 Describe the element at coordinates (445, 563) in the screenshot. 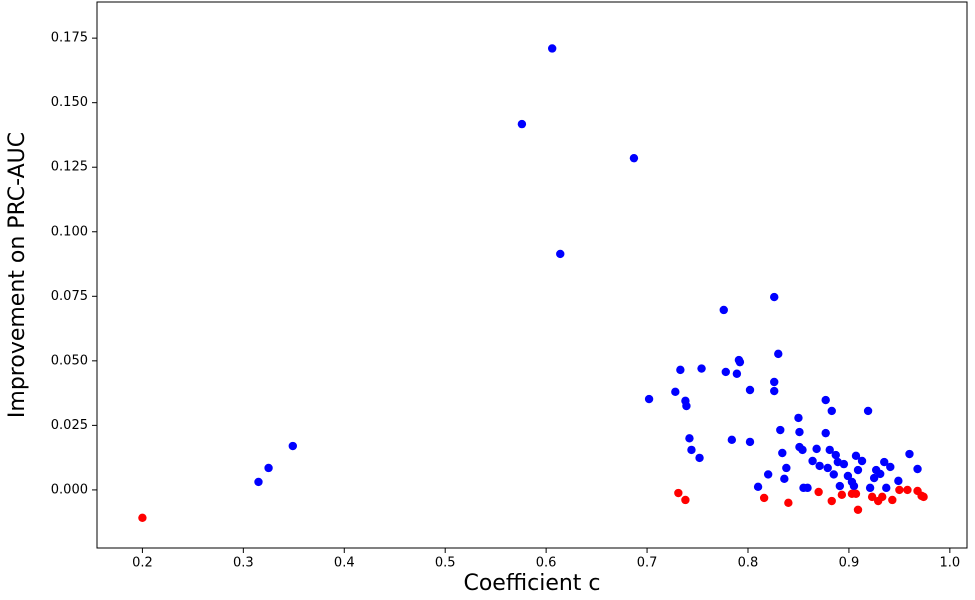

I see `x-tick-label: 0.5` at that location.